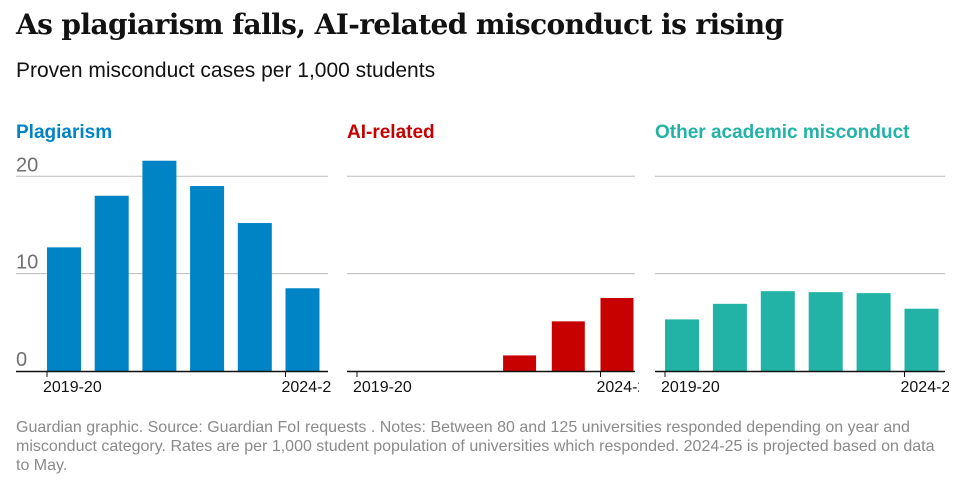  Describe the element at coordinates (782, 132) in the screenshot. I see `panel-title-other-academic-misconduct: Other academic misconduct` at that location.